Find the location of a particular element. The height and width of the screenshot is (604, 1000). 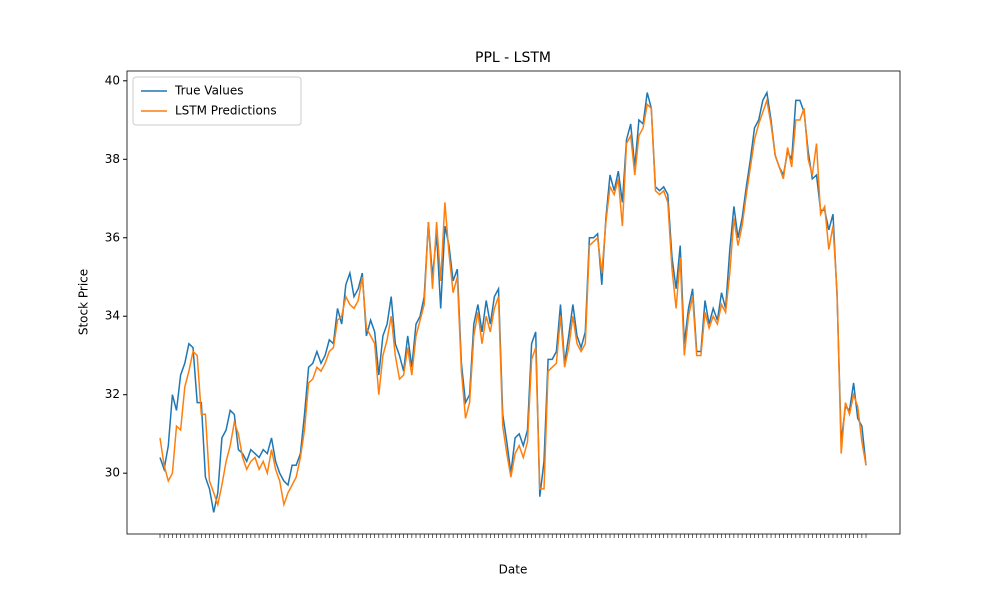

y-tick-label: 40 is located at coordinates (112, 80).